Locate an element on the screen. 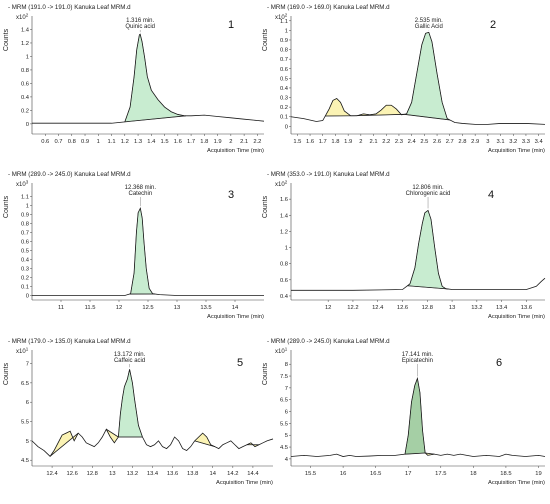 This screenshot has width=550, height=504. x-tick-label: 12.8 is located at coordinates (427, 308).